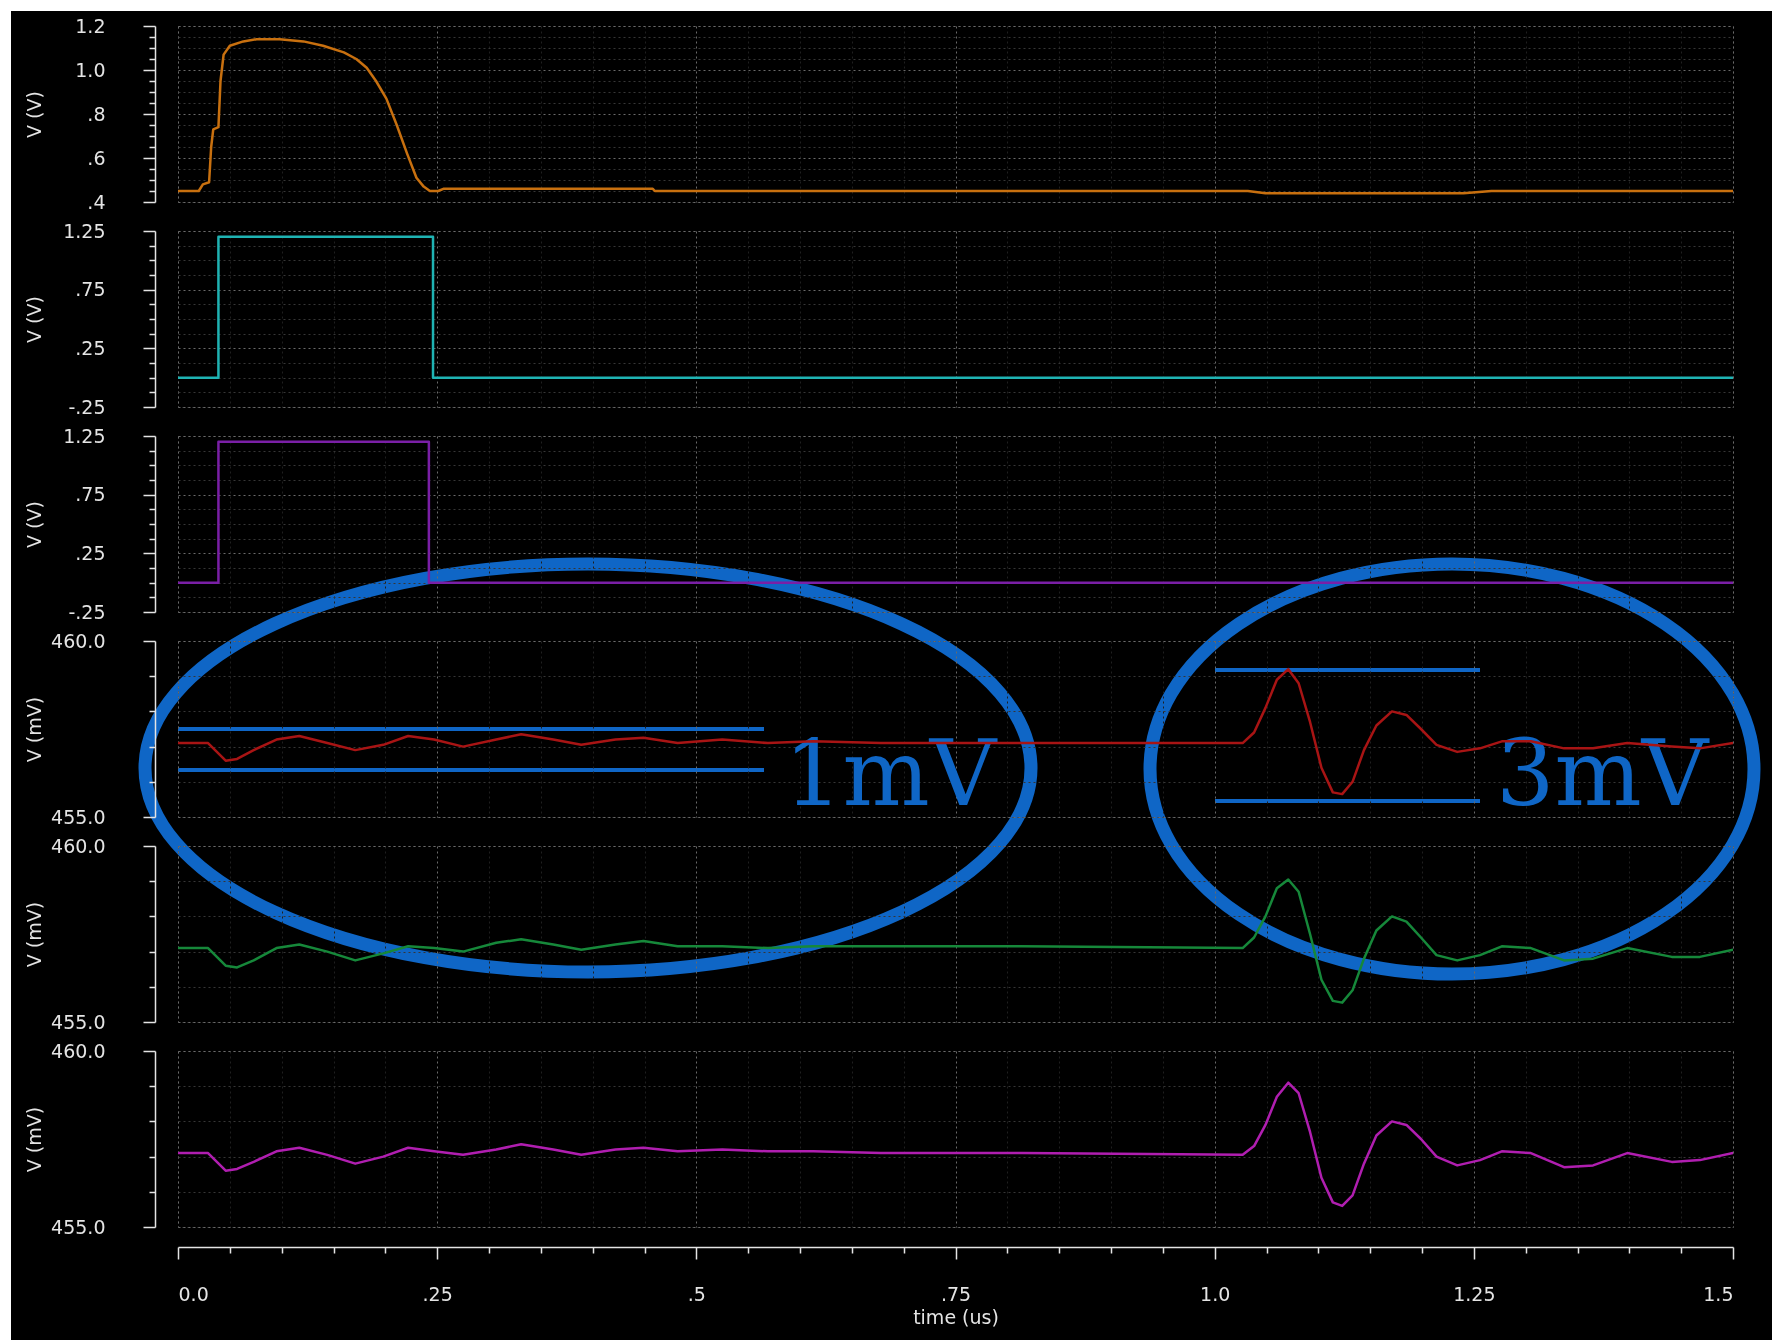  Describe the element at coordinates (956, 1316) in the screenshot. I see `x-axis-title: time (us)` at that location.